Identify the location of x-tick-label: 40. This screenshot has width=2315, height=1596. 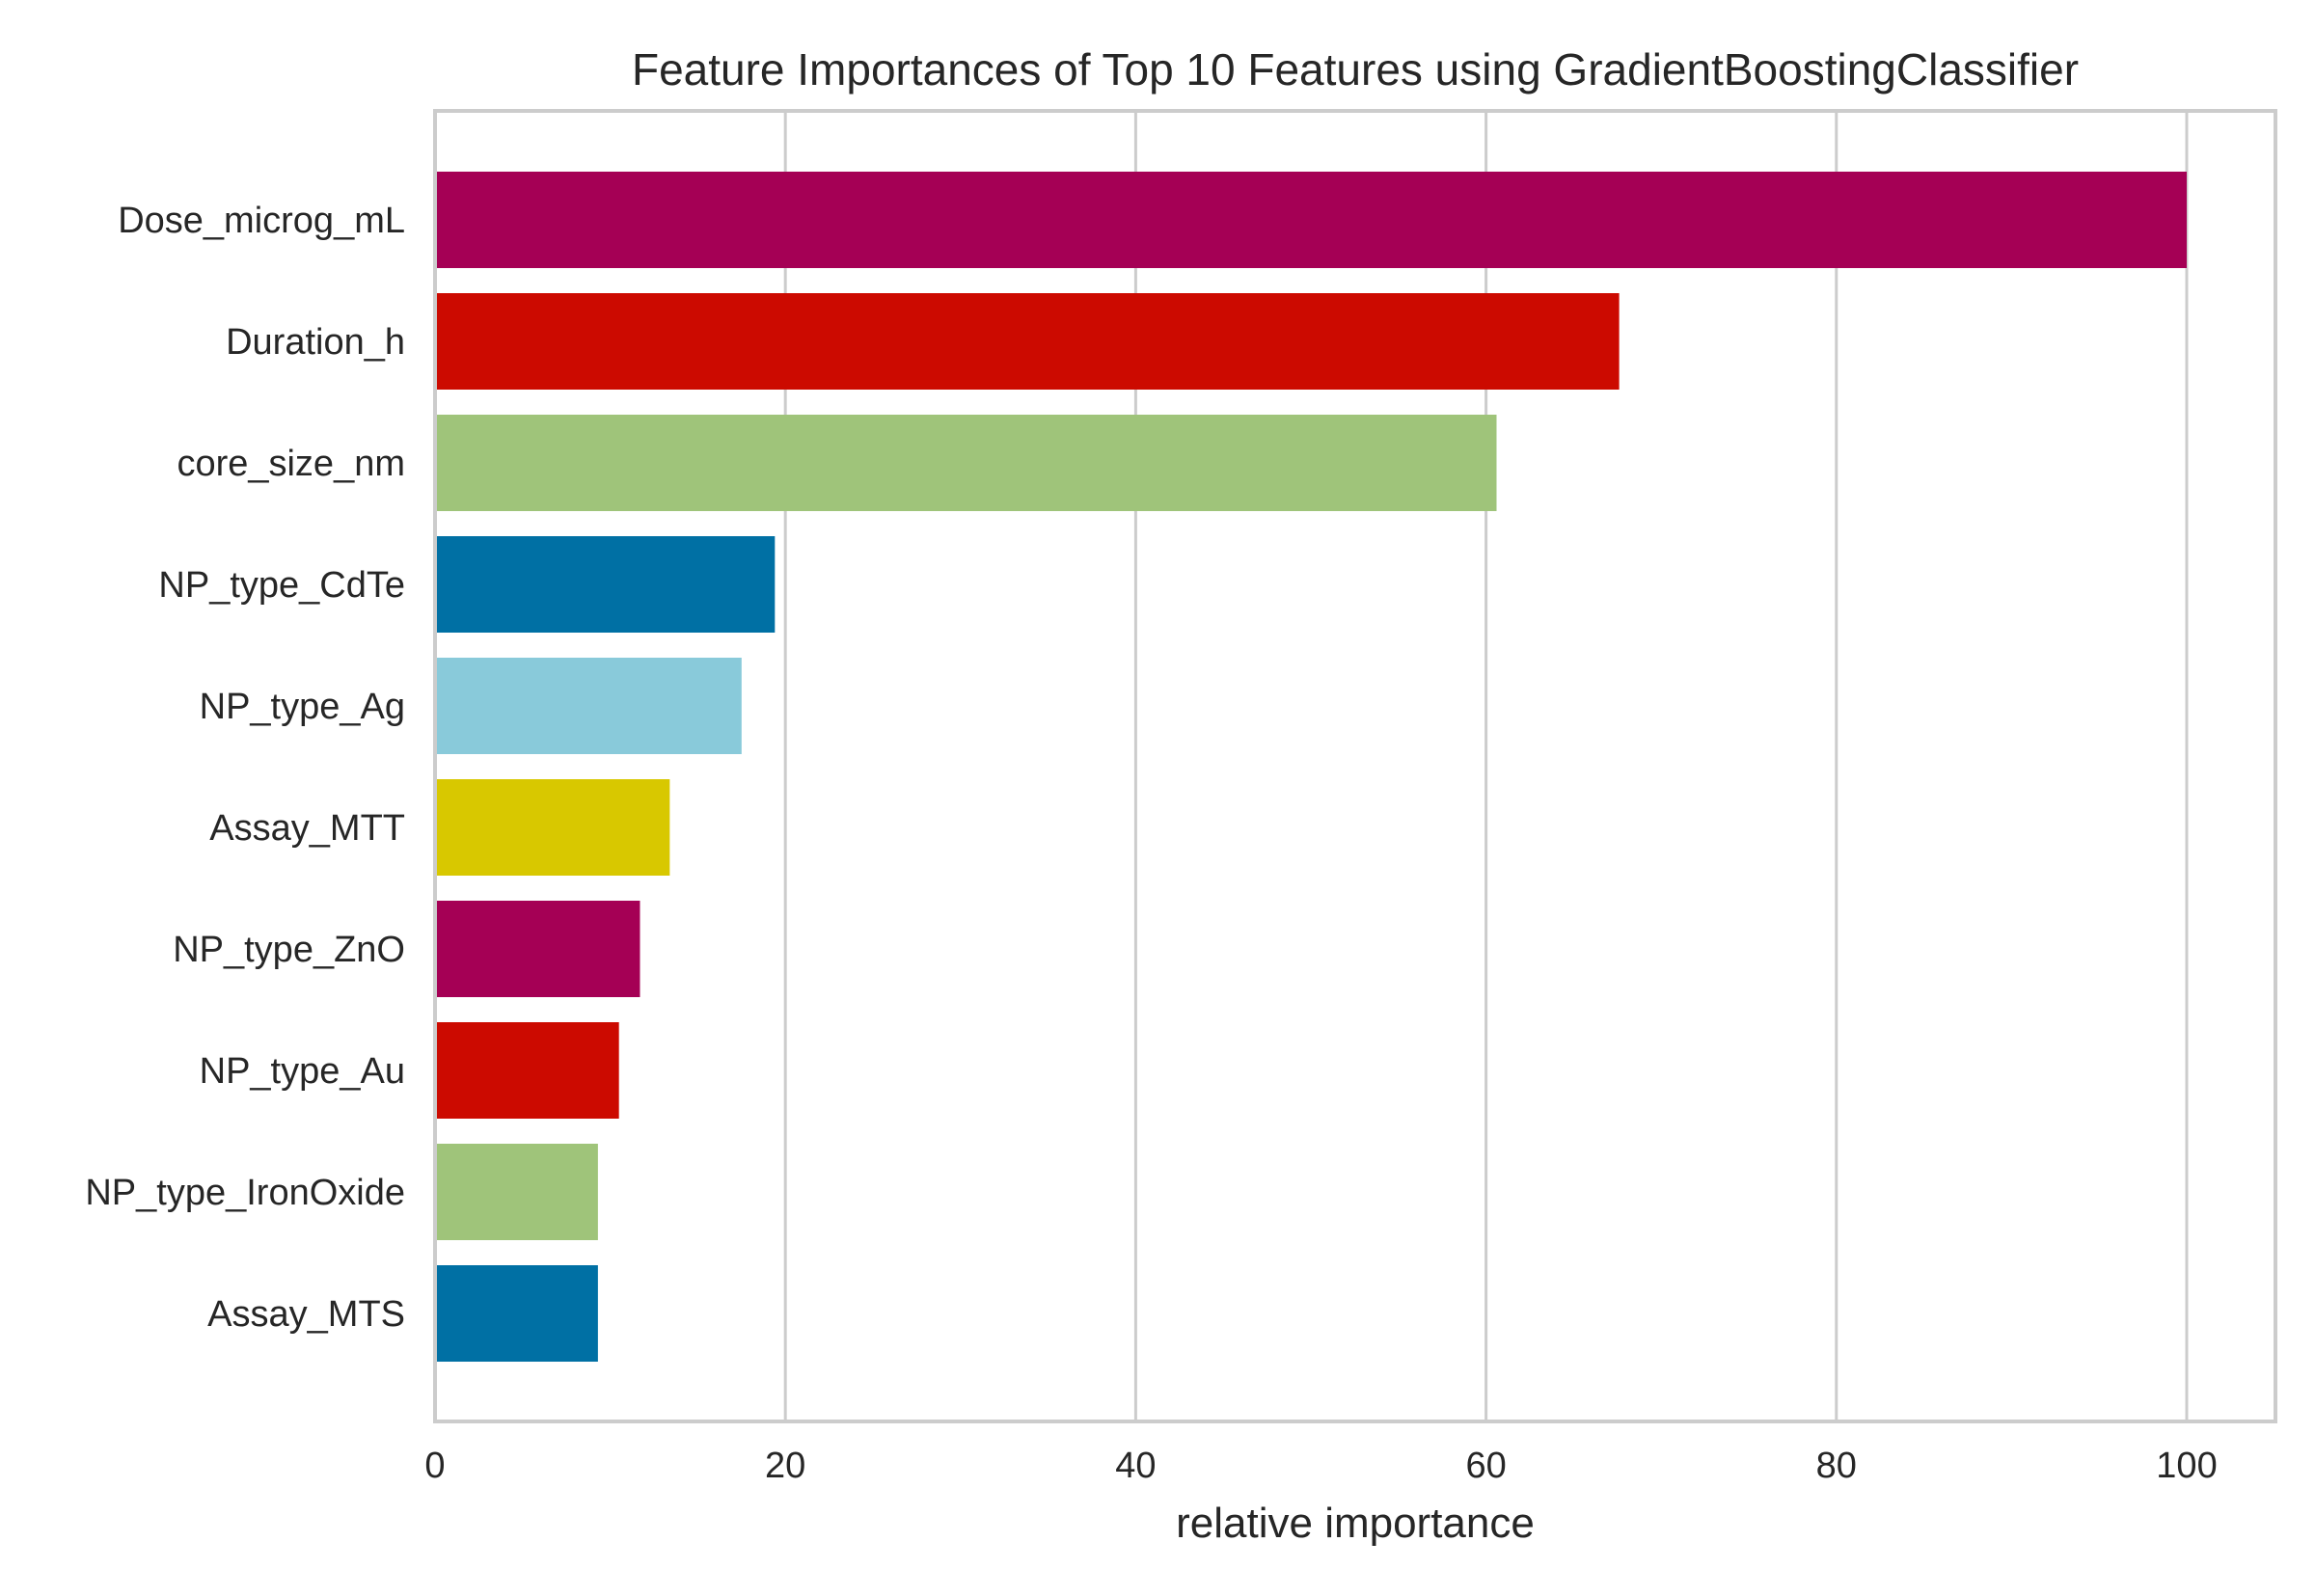
(1136, 1466).